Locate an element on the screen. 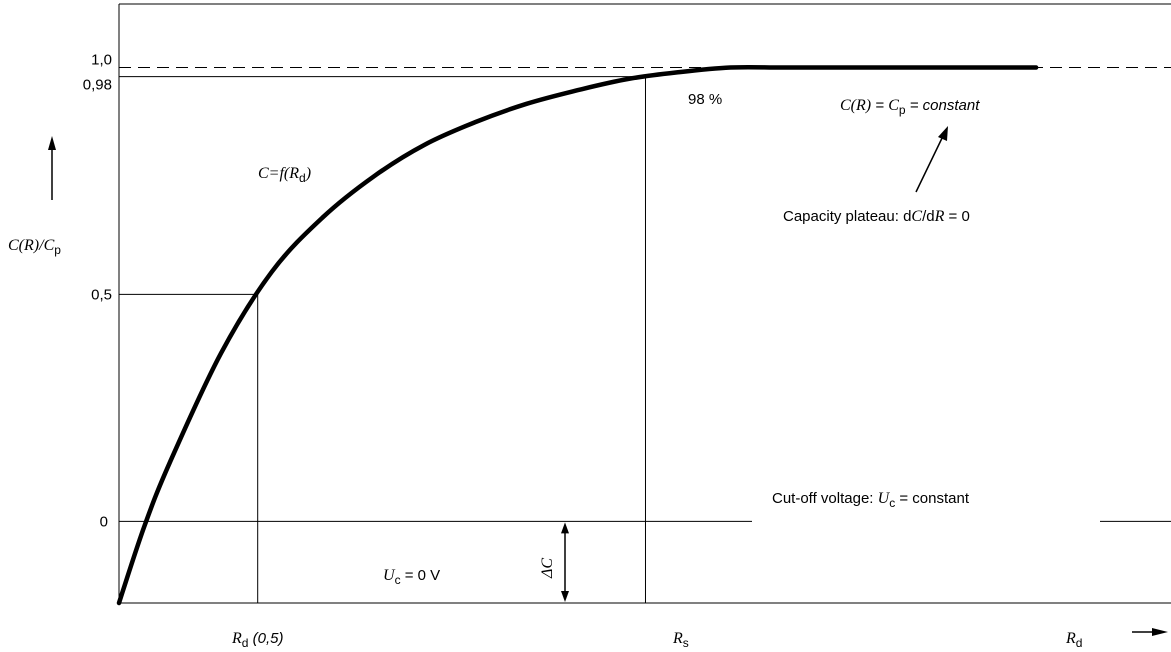  y-tick-label: 0 is located at coordinates (104, 521).